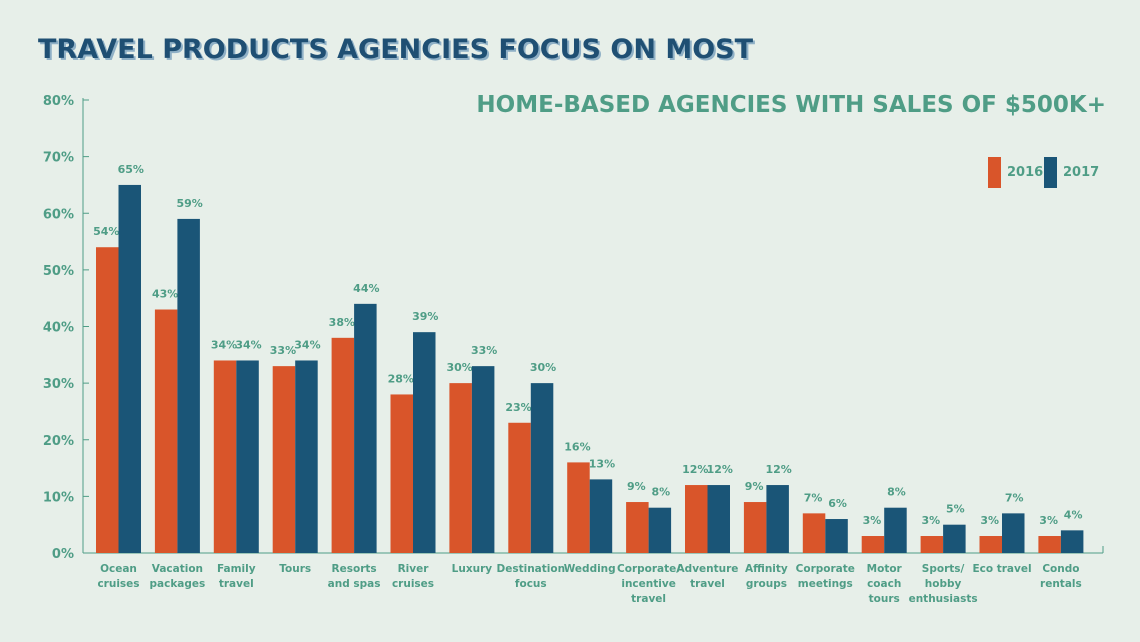 The height and width of the screenshot is (642, 1140). What do you see at coordinates (943, 599) in the screenshot?
I see `x-tick-label-line: enthusiasts` at bounding box center [943, 599].